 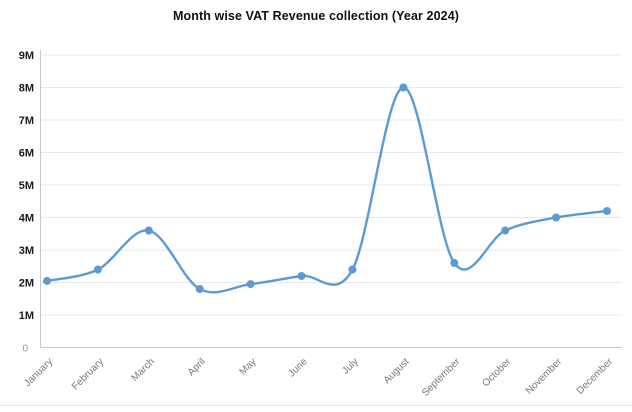 What do you see at coordinates (316, 405) in the screenshot?
I see `bottom-divider` at bounding box center [316, 405].